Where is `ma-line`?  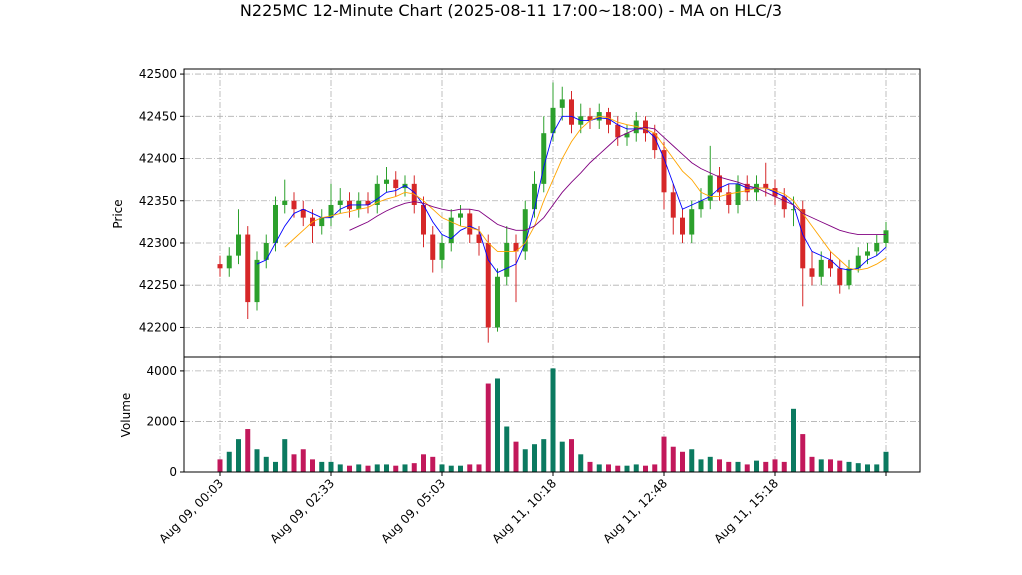 ma-line is located at coordinates (617, 180).